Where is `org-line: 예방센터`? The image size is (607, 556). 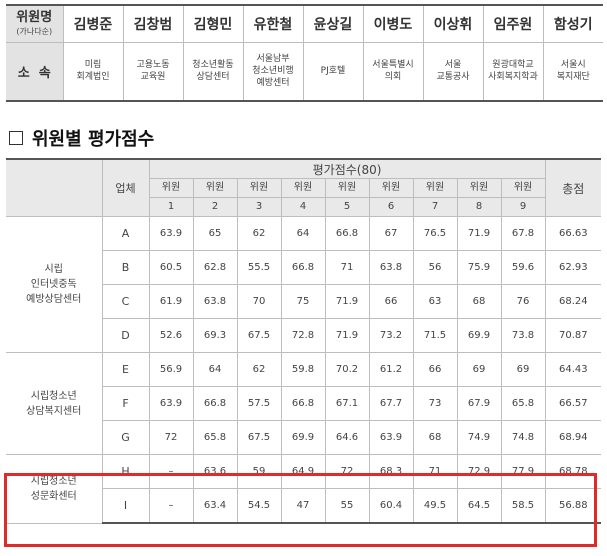
org-line: 예방센터 is located at coordinates (273, 83).